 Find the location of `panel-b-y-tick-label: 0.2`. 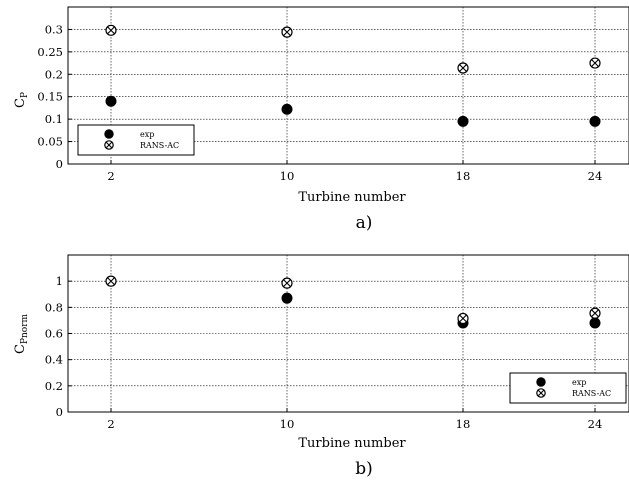

panel-b-y-tick-label: 0.2 is located at coordinates (54, 386).